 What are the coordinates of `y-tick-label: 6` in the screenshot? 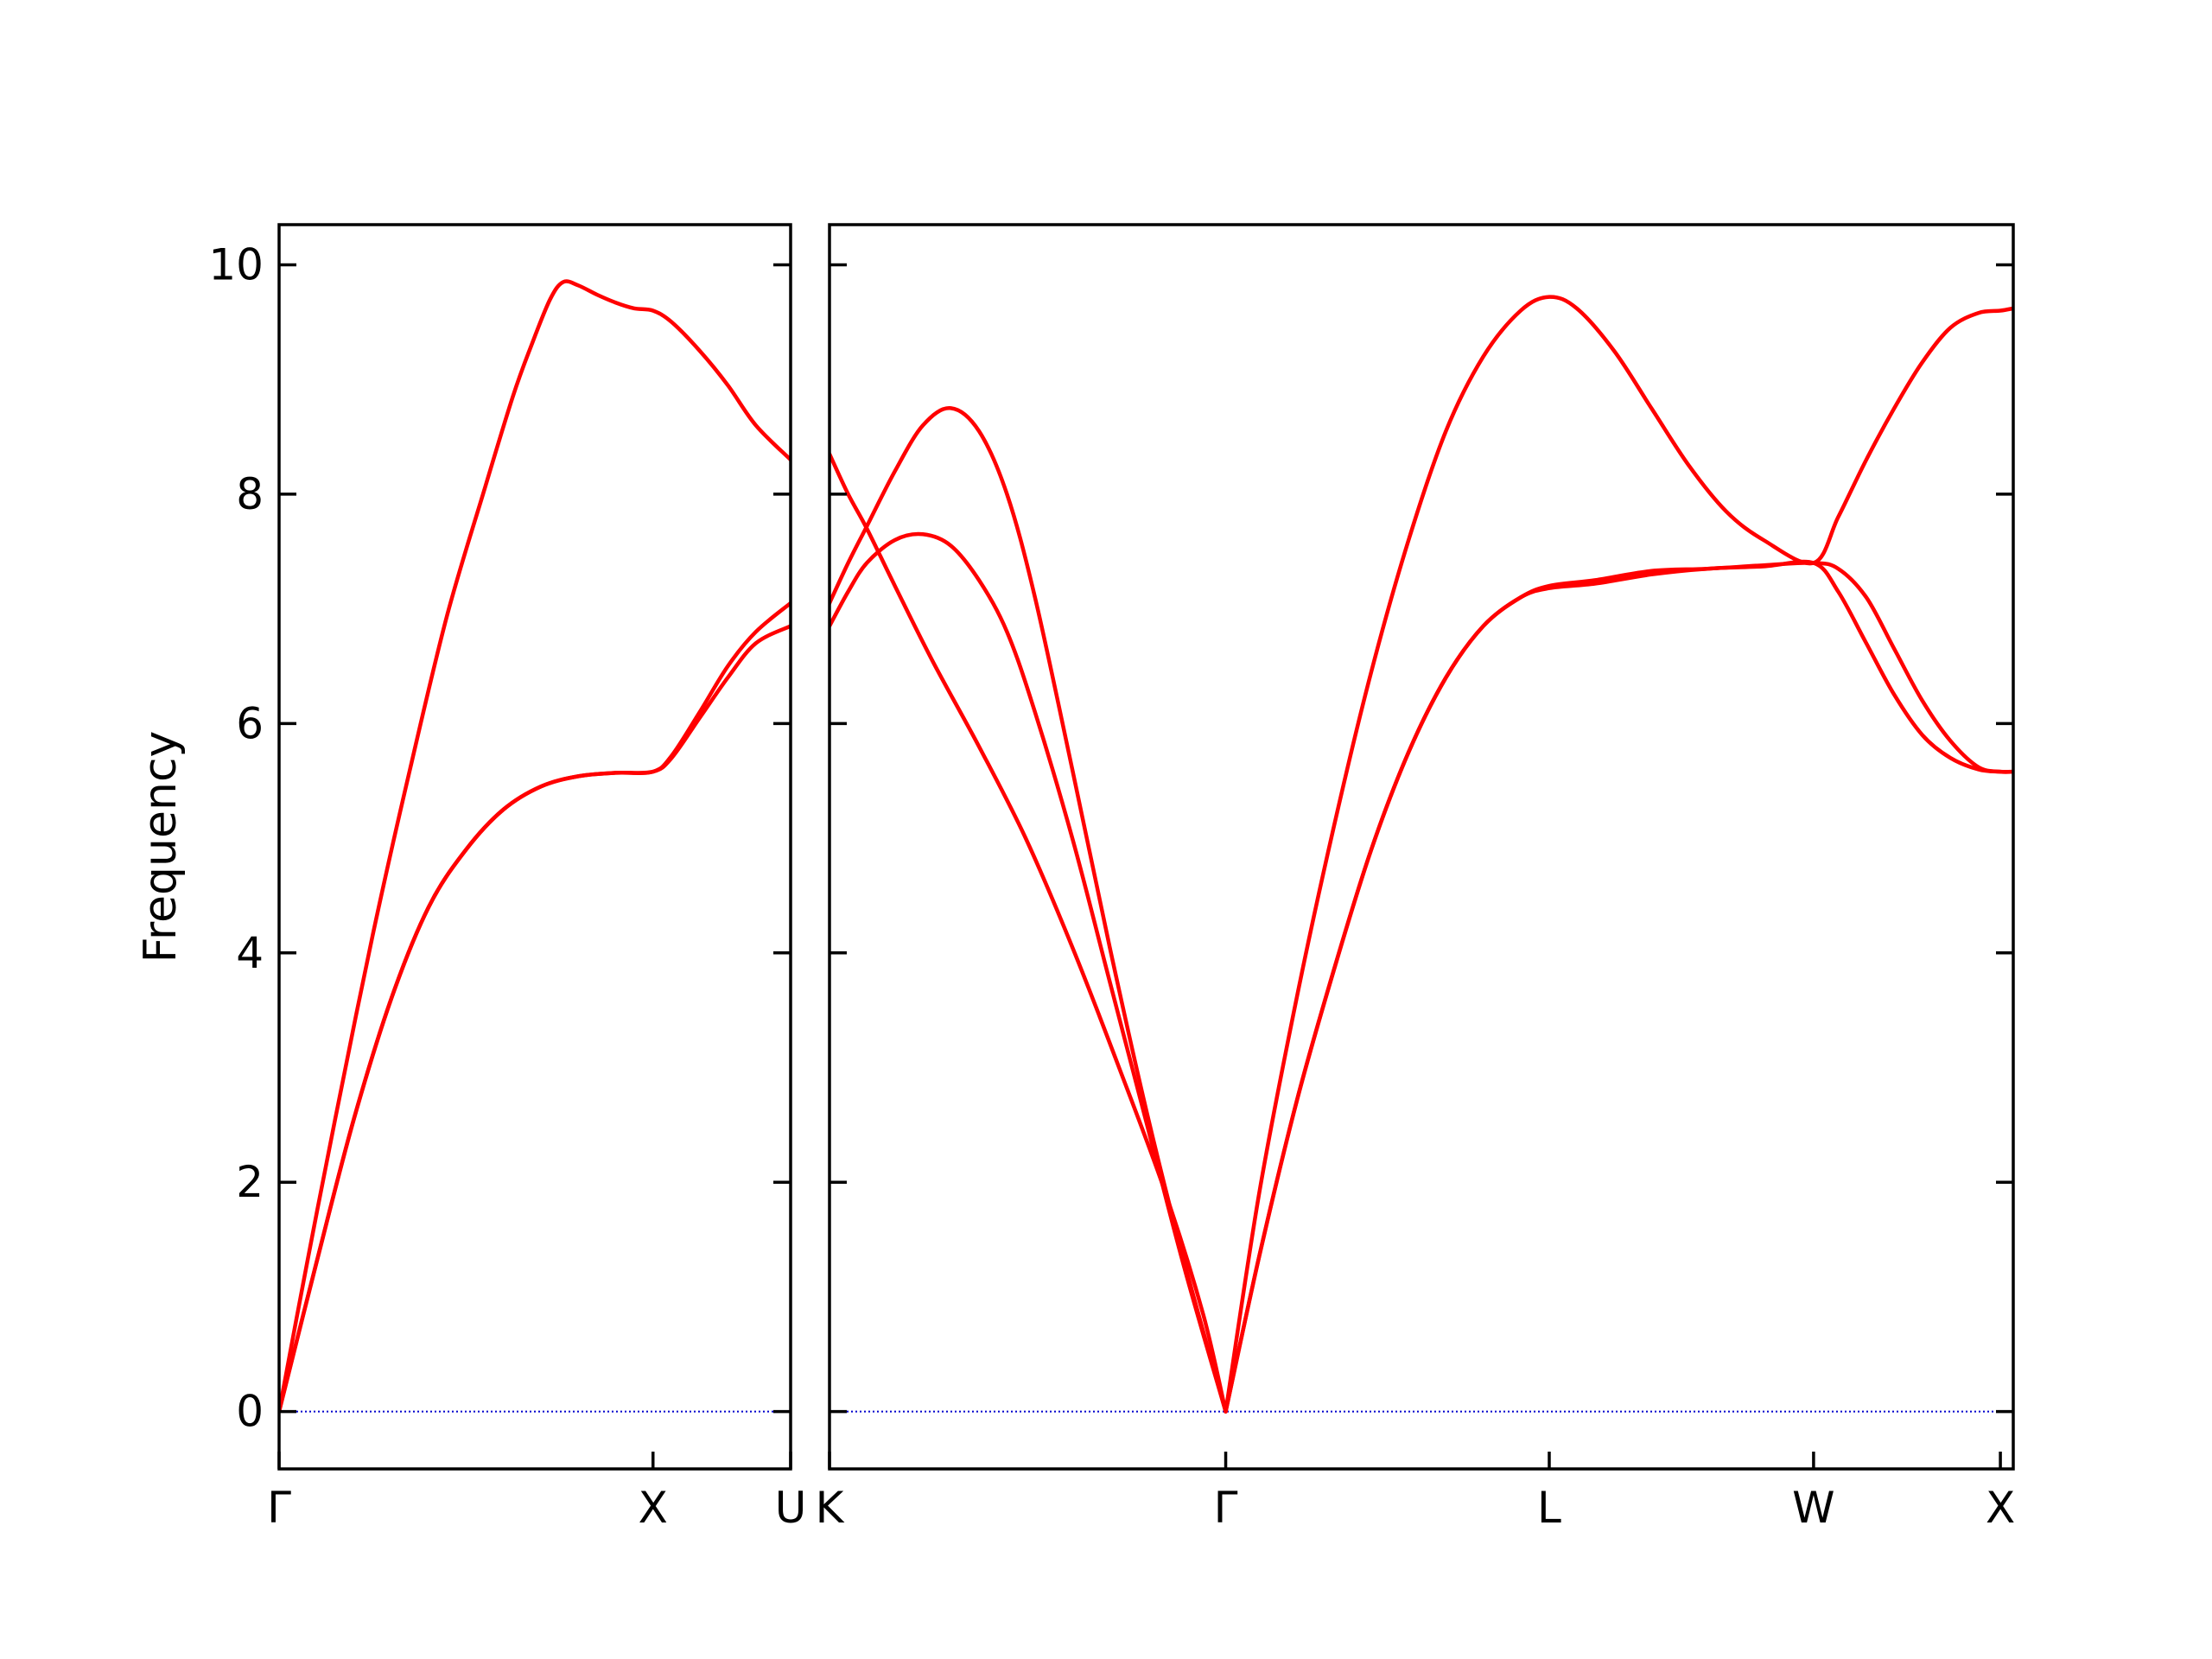 It's located at (250, 723).